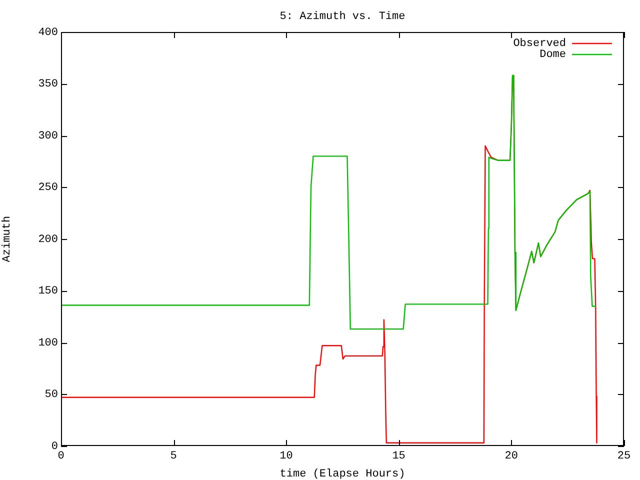  What do you see at coordinates (48, 292) in the screenshot?
I see `y-tick-label: 150` at bounding box center [48, 292].